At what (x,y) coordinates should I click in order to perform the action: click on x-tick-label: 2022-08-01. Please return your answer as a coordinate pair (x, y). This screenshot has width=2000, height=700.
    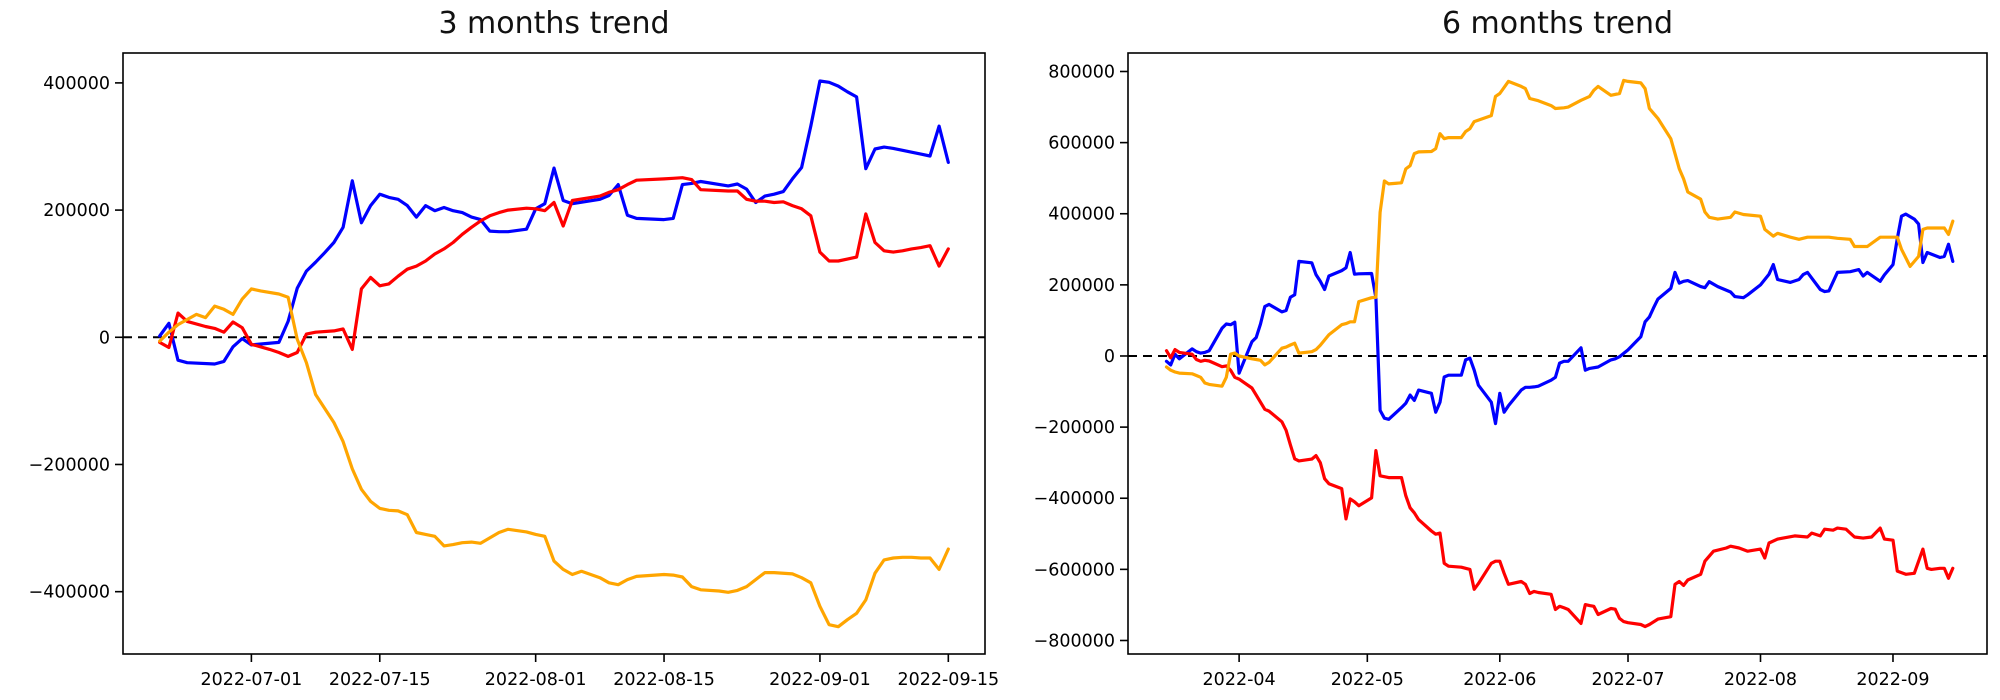
    Looking at the image, I should click on (536, 680).